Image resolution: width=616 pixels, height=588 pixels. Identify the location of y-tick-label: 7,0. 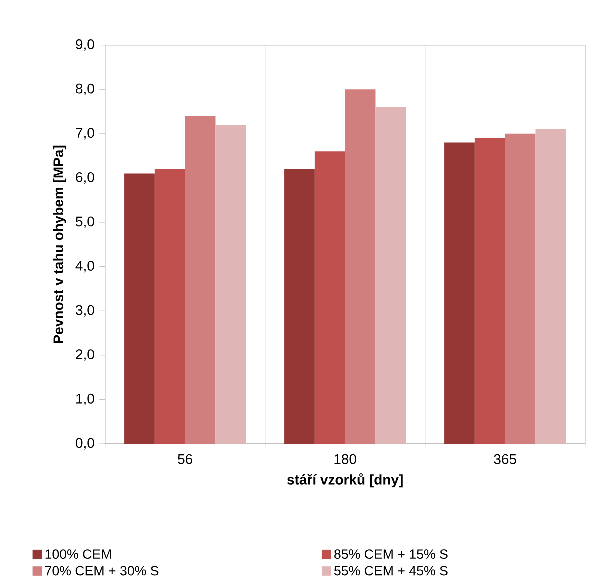
(85, 134).